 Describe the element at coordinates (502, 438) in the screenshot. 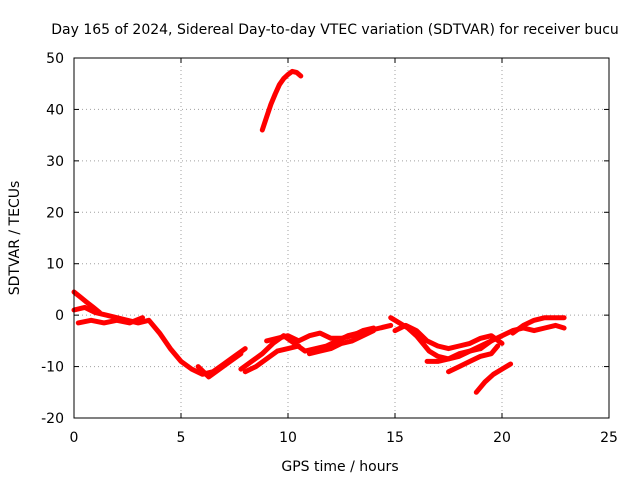

I see `x-tick-label: 20` at that location.